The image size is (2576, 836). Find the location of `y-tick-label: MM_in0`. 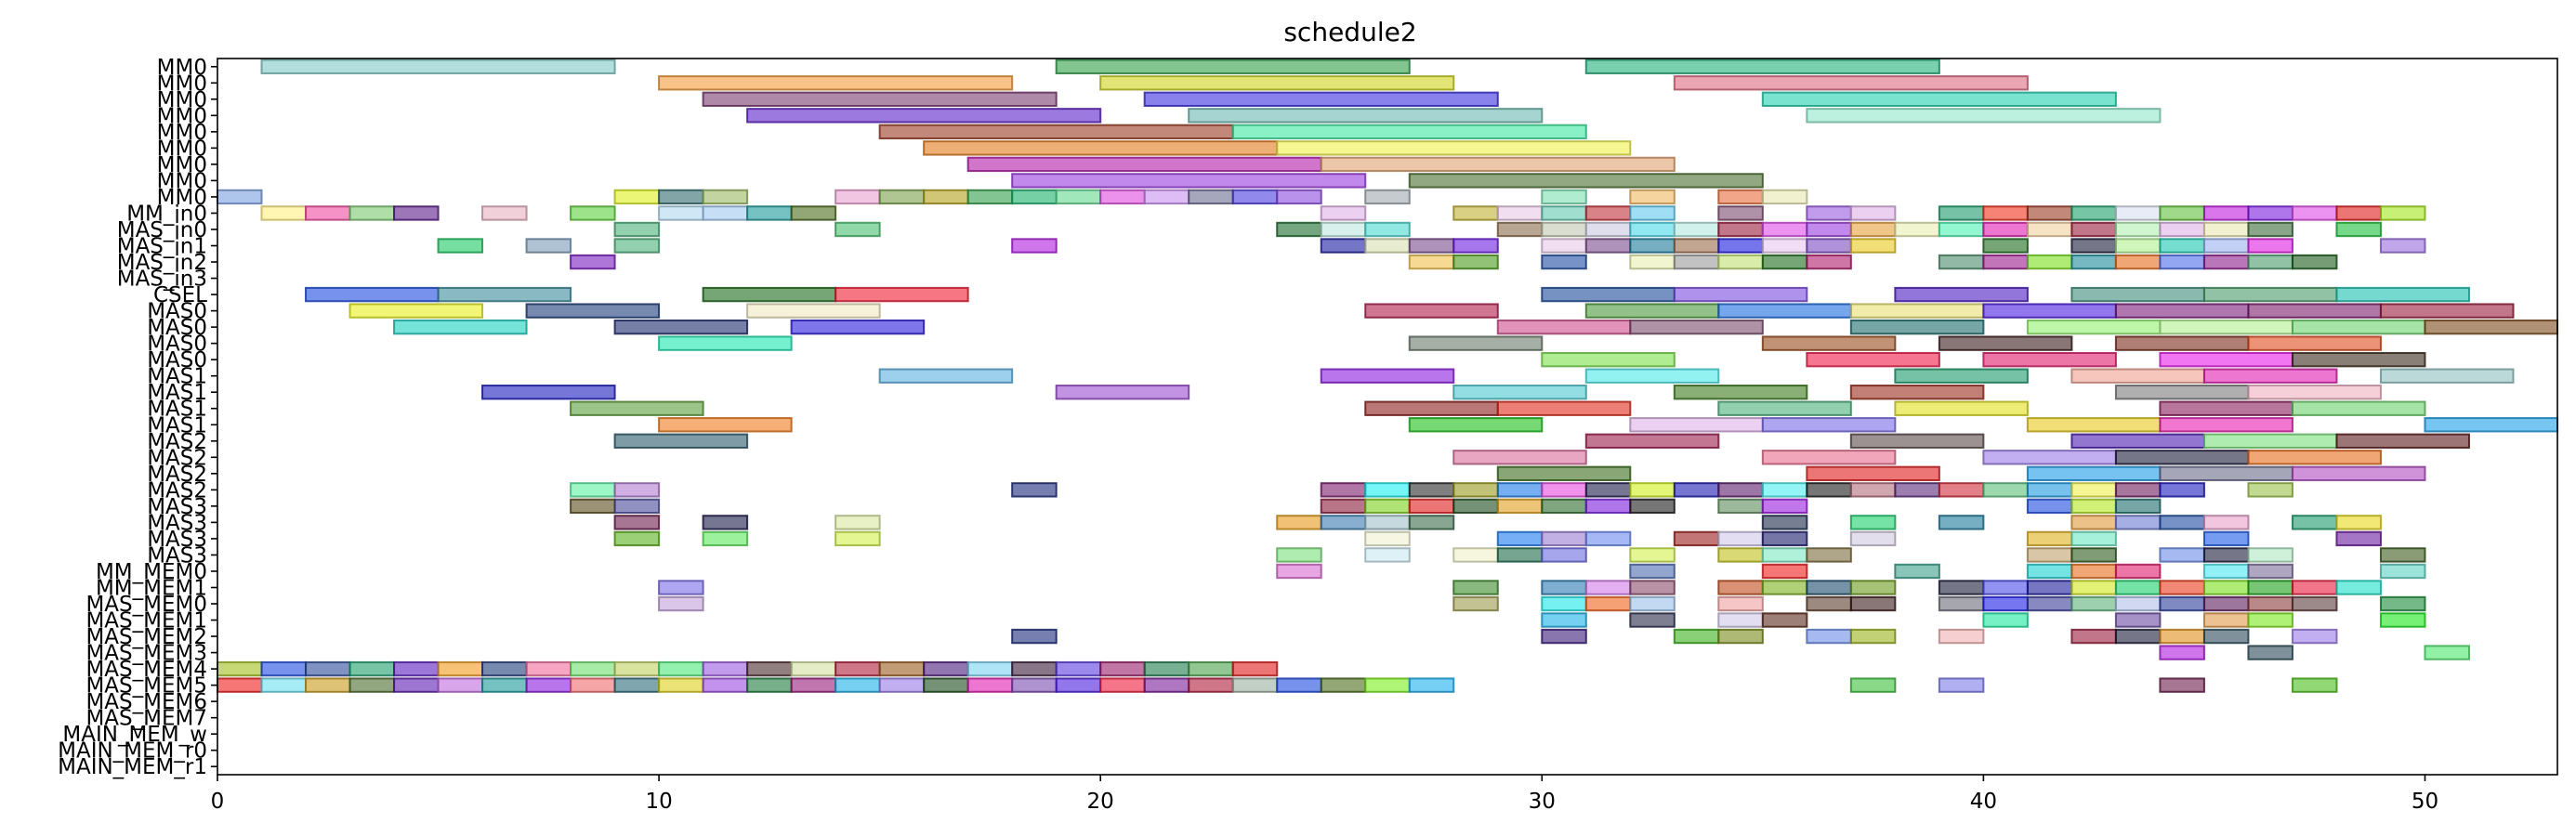

y-tick-label: MM_in0 is located at coordinates (166, 214).